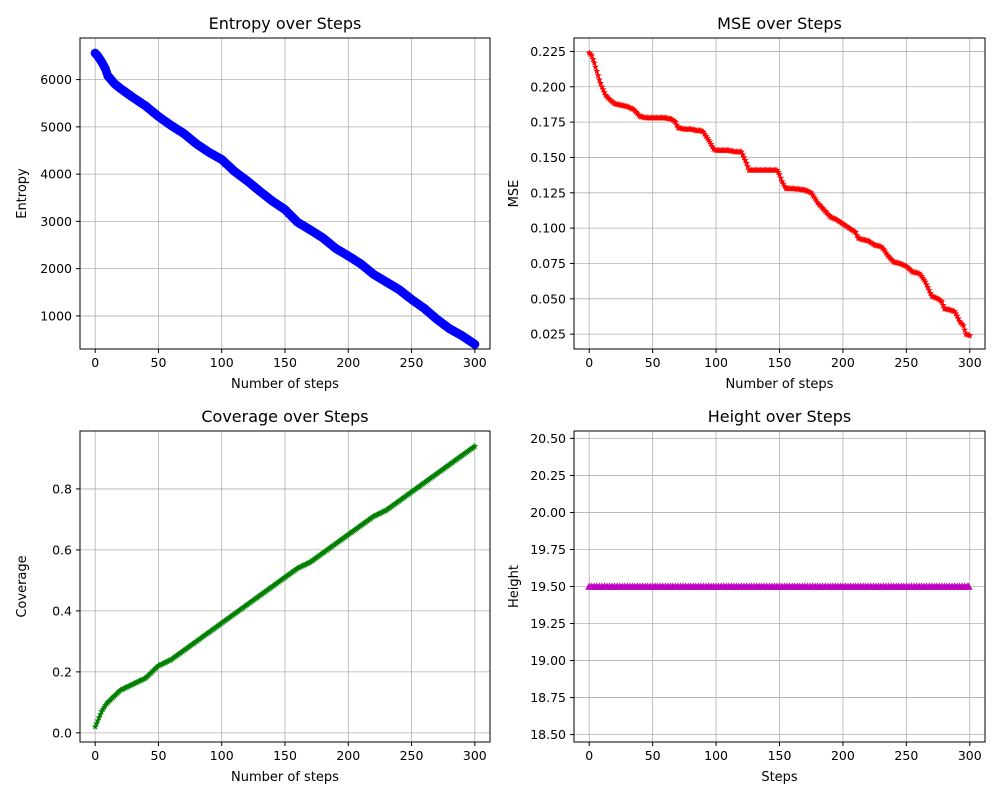 The width and height of the screenshot is (1000, 800). Describe the element at coordinates (62, 549) in the screenshot. I see `y-tick-label: 0.6` at that location.